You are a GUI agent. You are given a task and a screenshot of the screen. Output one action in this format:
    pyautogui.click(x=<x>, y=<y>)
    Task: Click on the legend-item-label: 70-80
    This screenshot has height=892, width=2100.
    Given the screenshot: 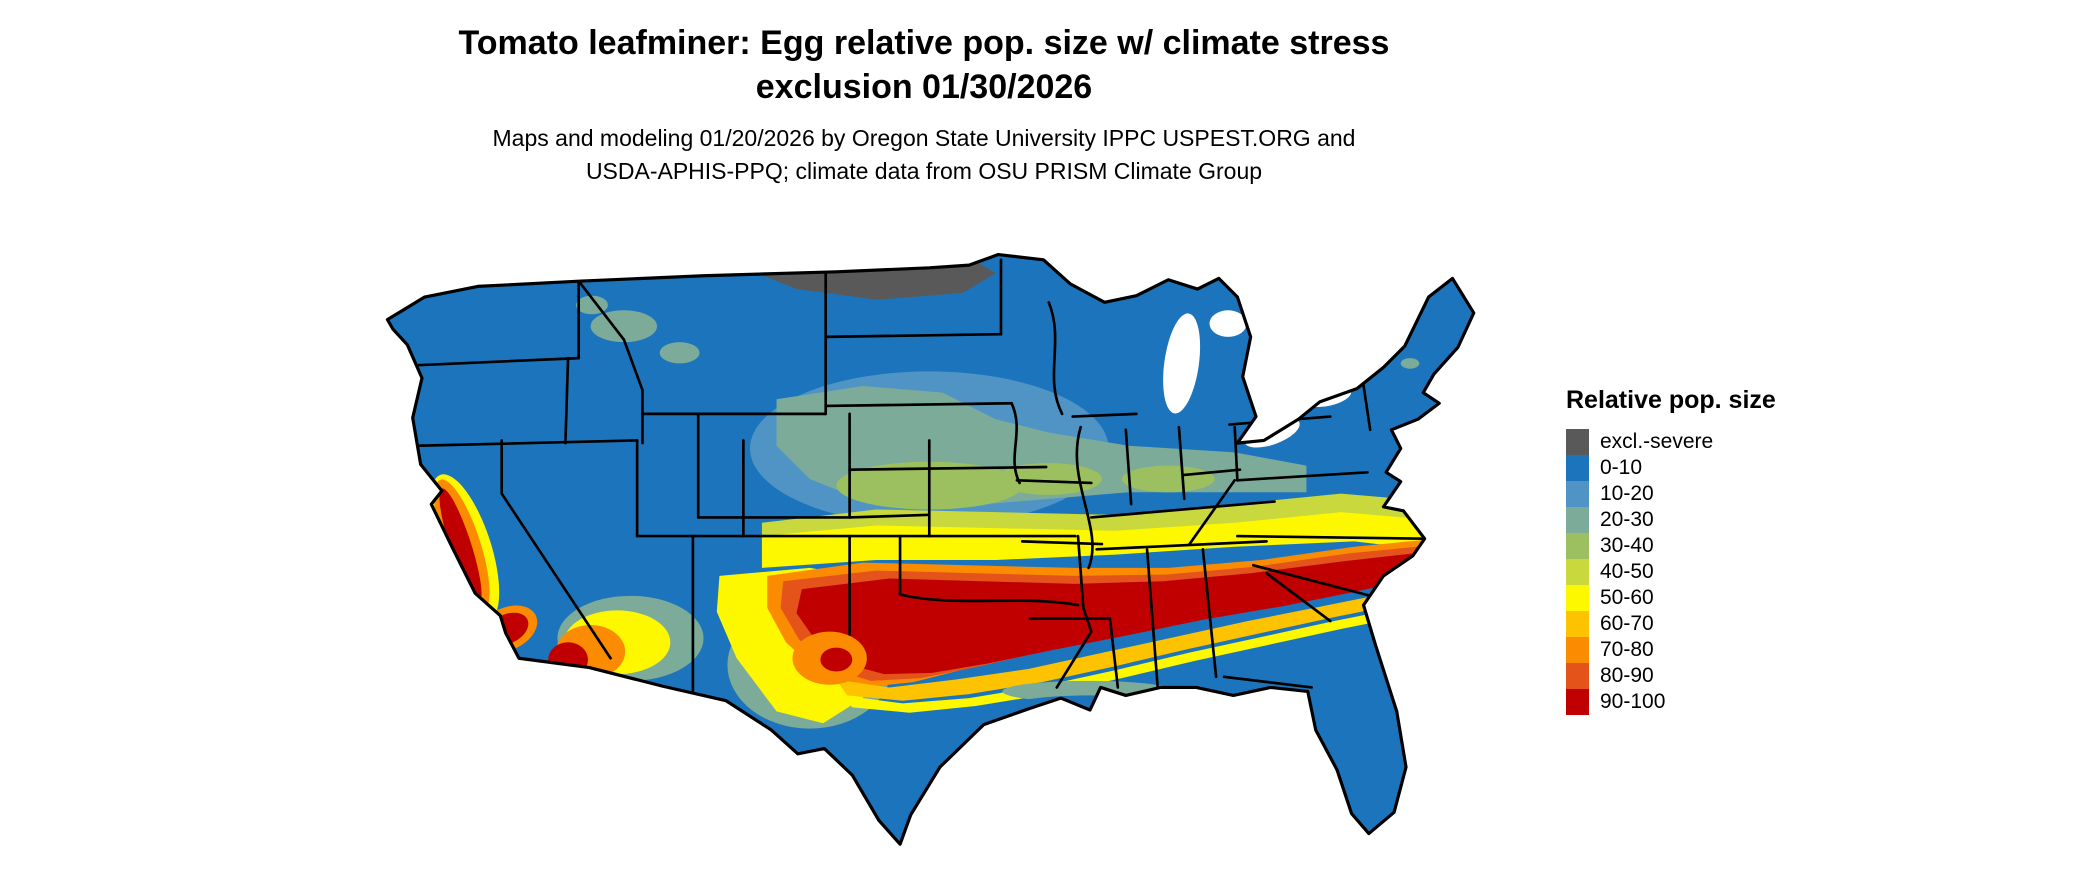 What is the action you would take?
    pyautogui.click(x=1627, y=649)
    